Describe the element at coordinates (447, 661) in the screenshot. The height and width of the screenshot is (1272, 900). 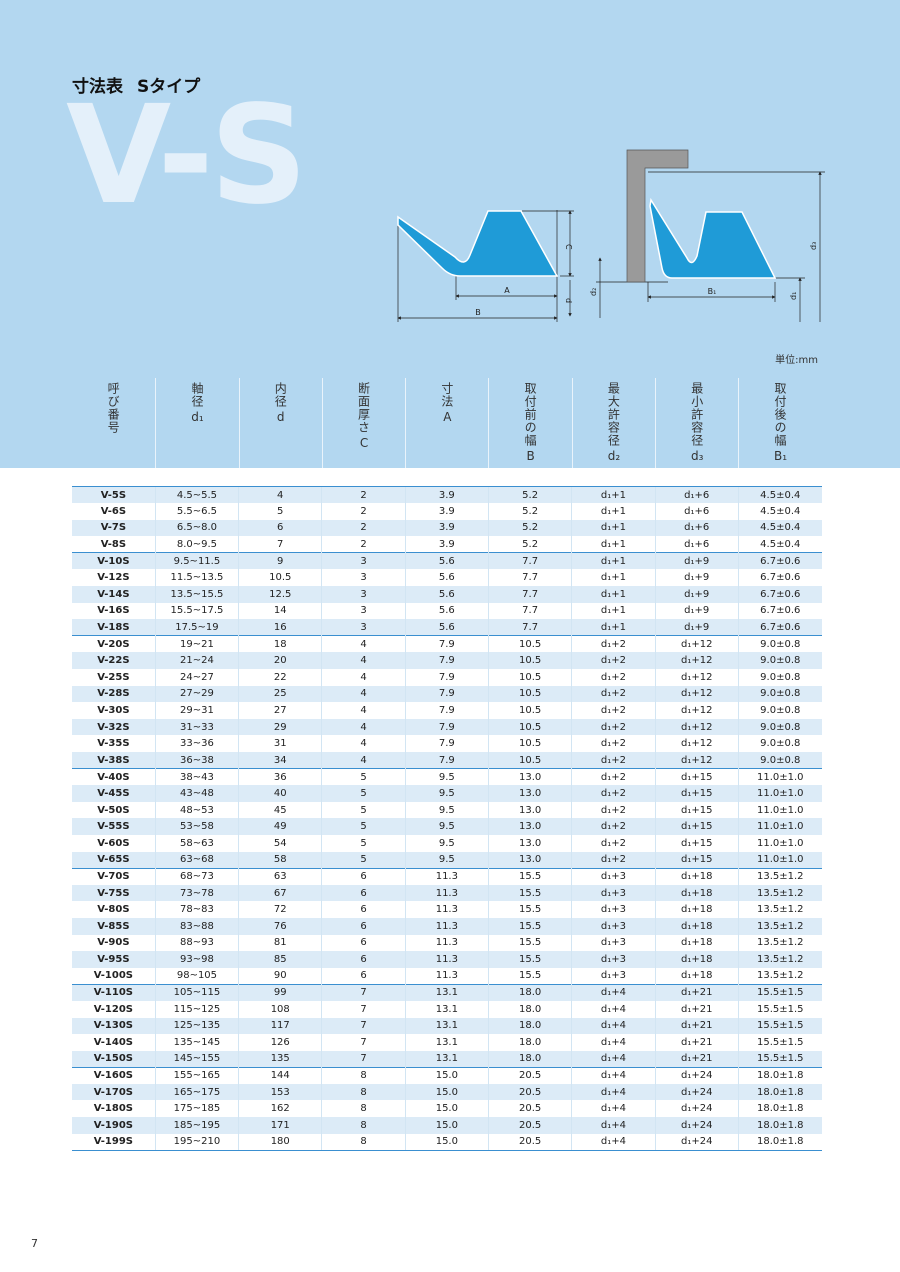
I see `table-row: V-22S 21~24 20 4 7.9 10.5 d₁+2 d₁+12 9.0±0.8` at that location.